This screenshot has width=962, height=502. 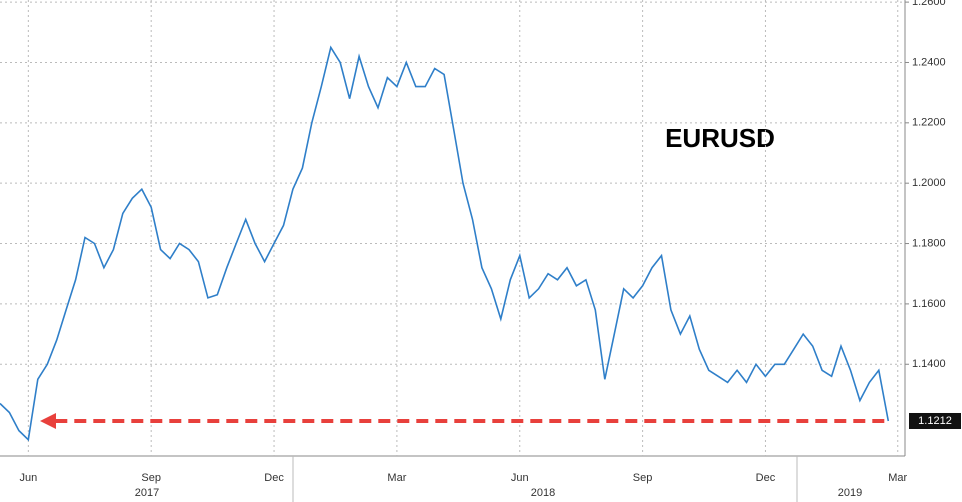 I want to click on y-tick-label: 1.2400, so click(x=929, y=62).